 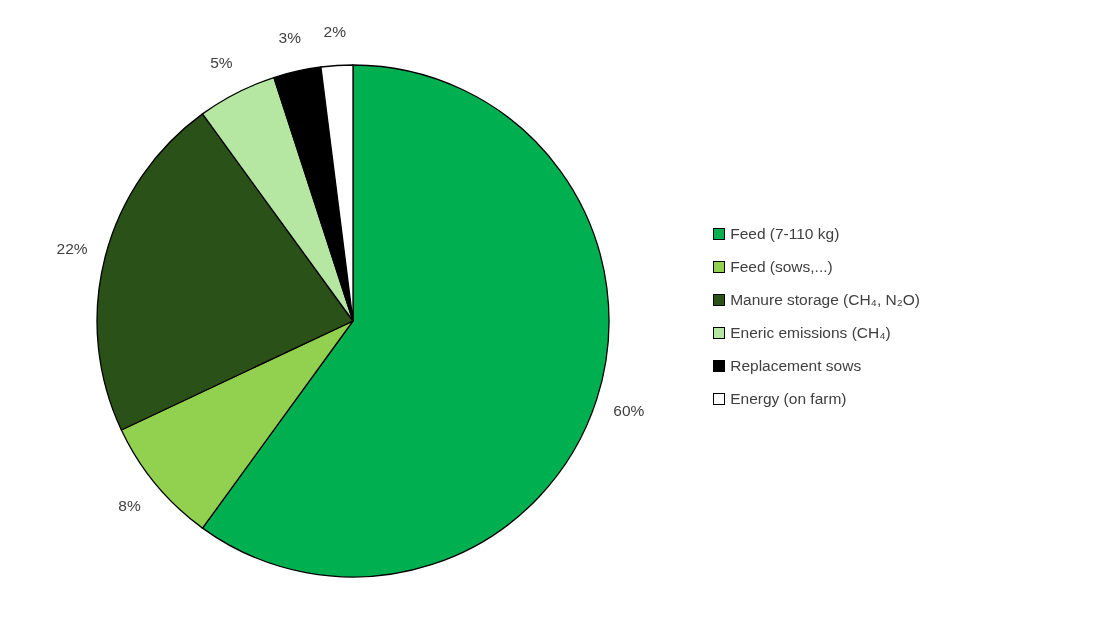 I want to click on legend-label: Eneric emissions (CH₄), so click(x=810, y=333).